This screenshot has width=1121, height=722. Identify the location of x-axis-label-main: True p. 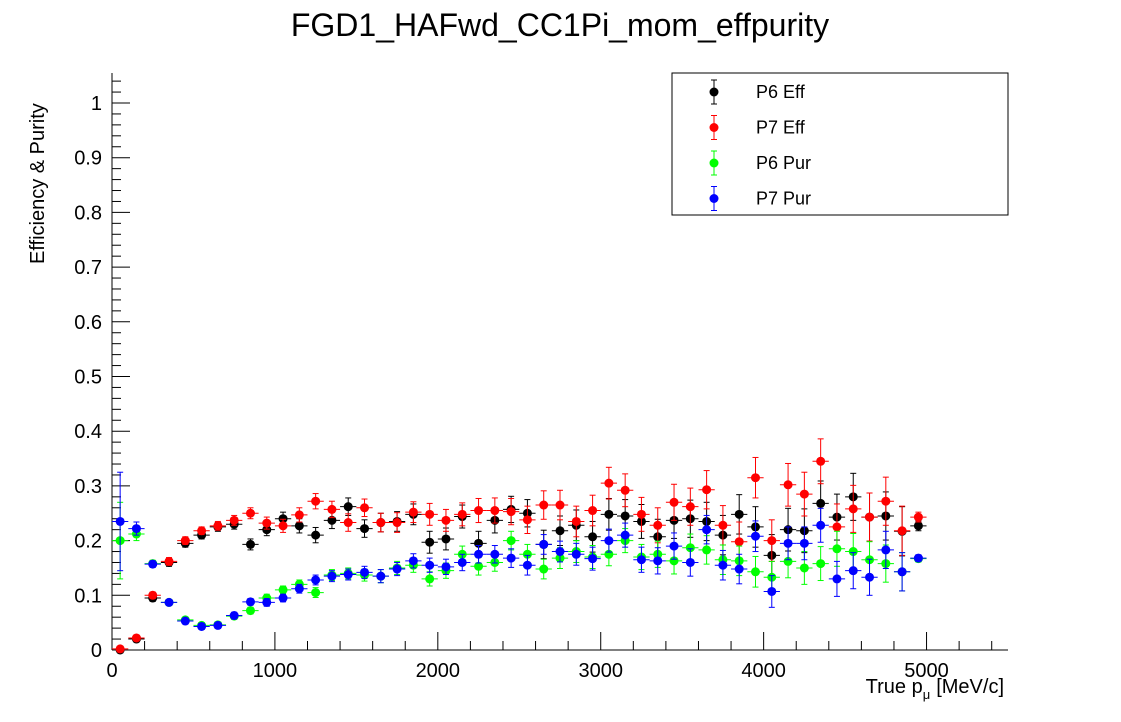
(894, 687).